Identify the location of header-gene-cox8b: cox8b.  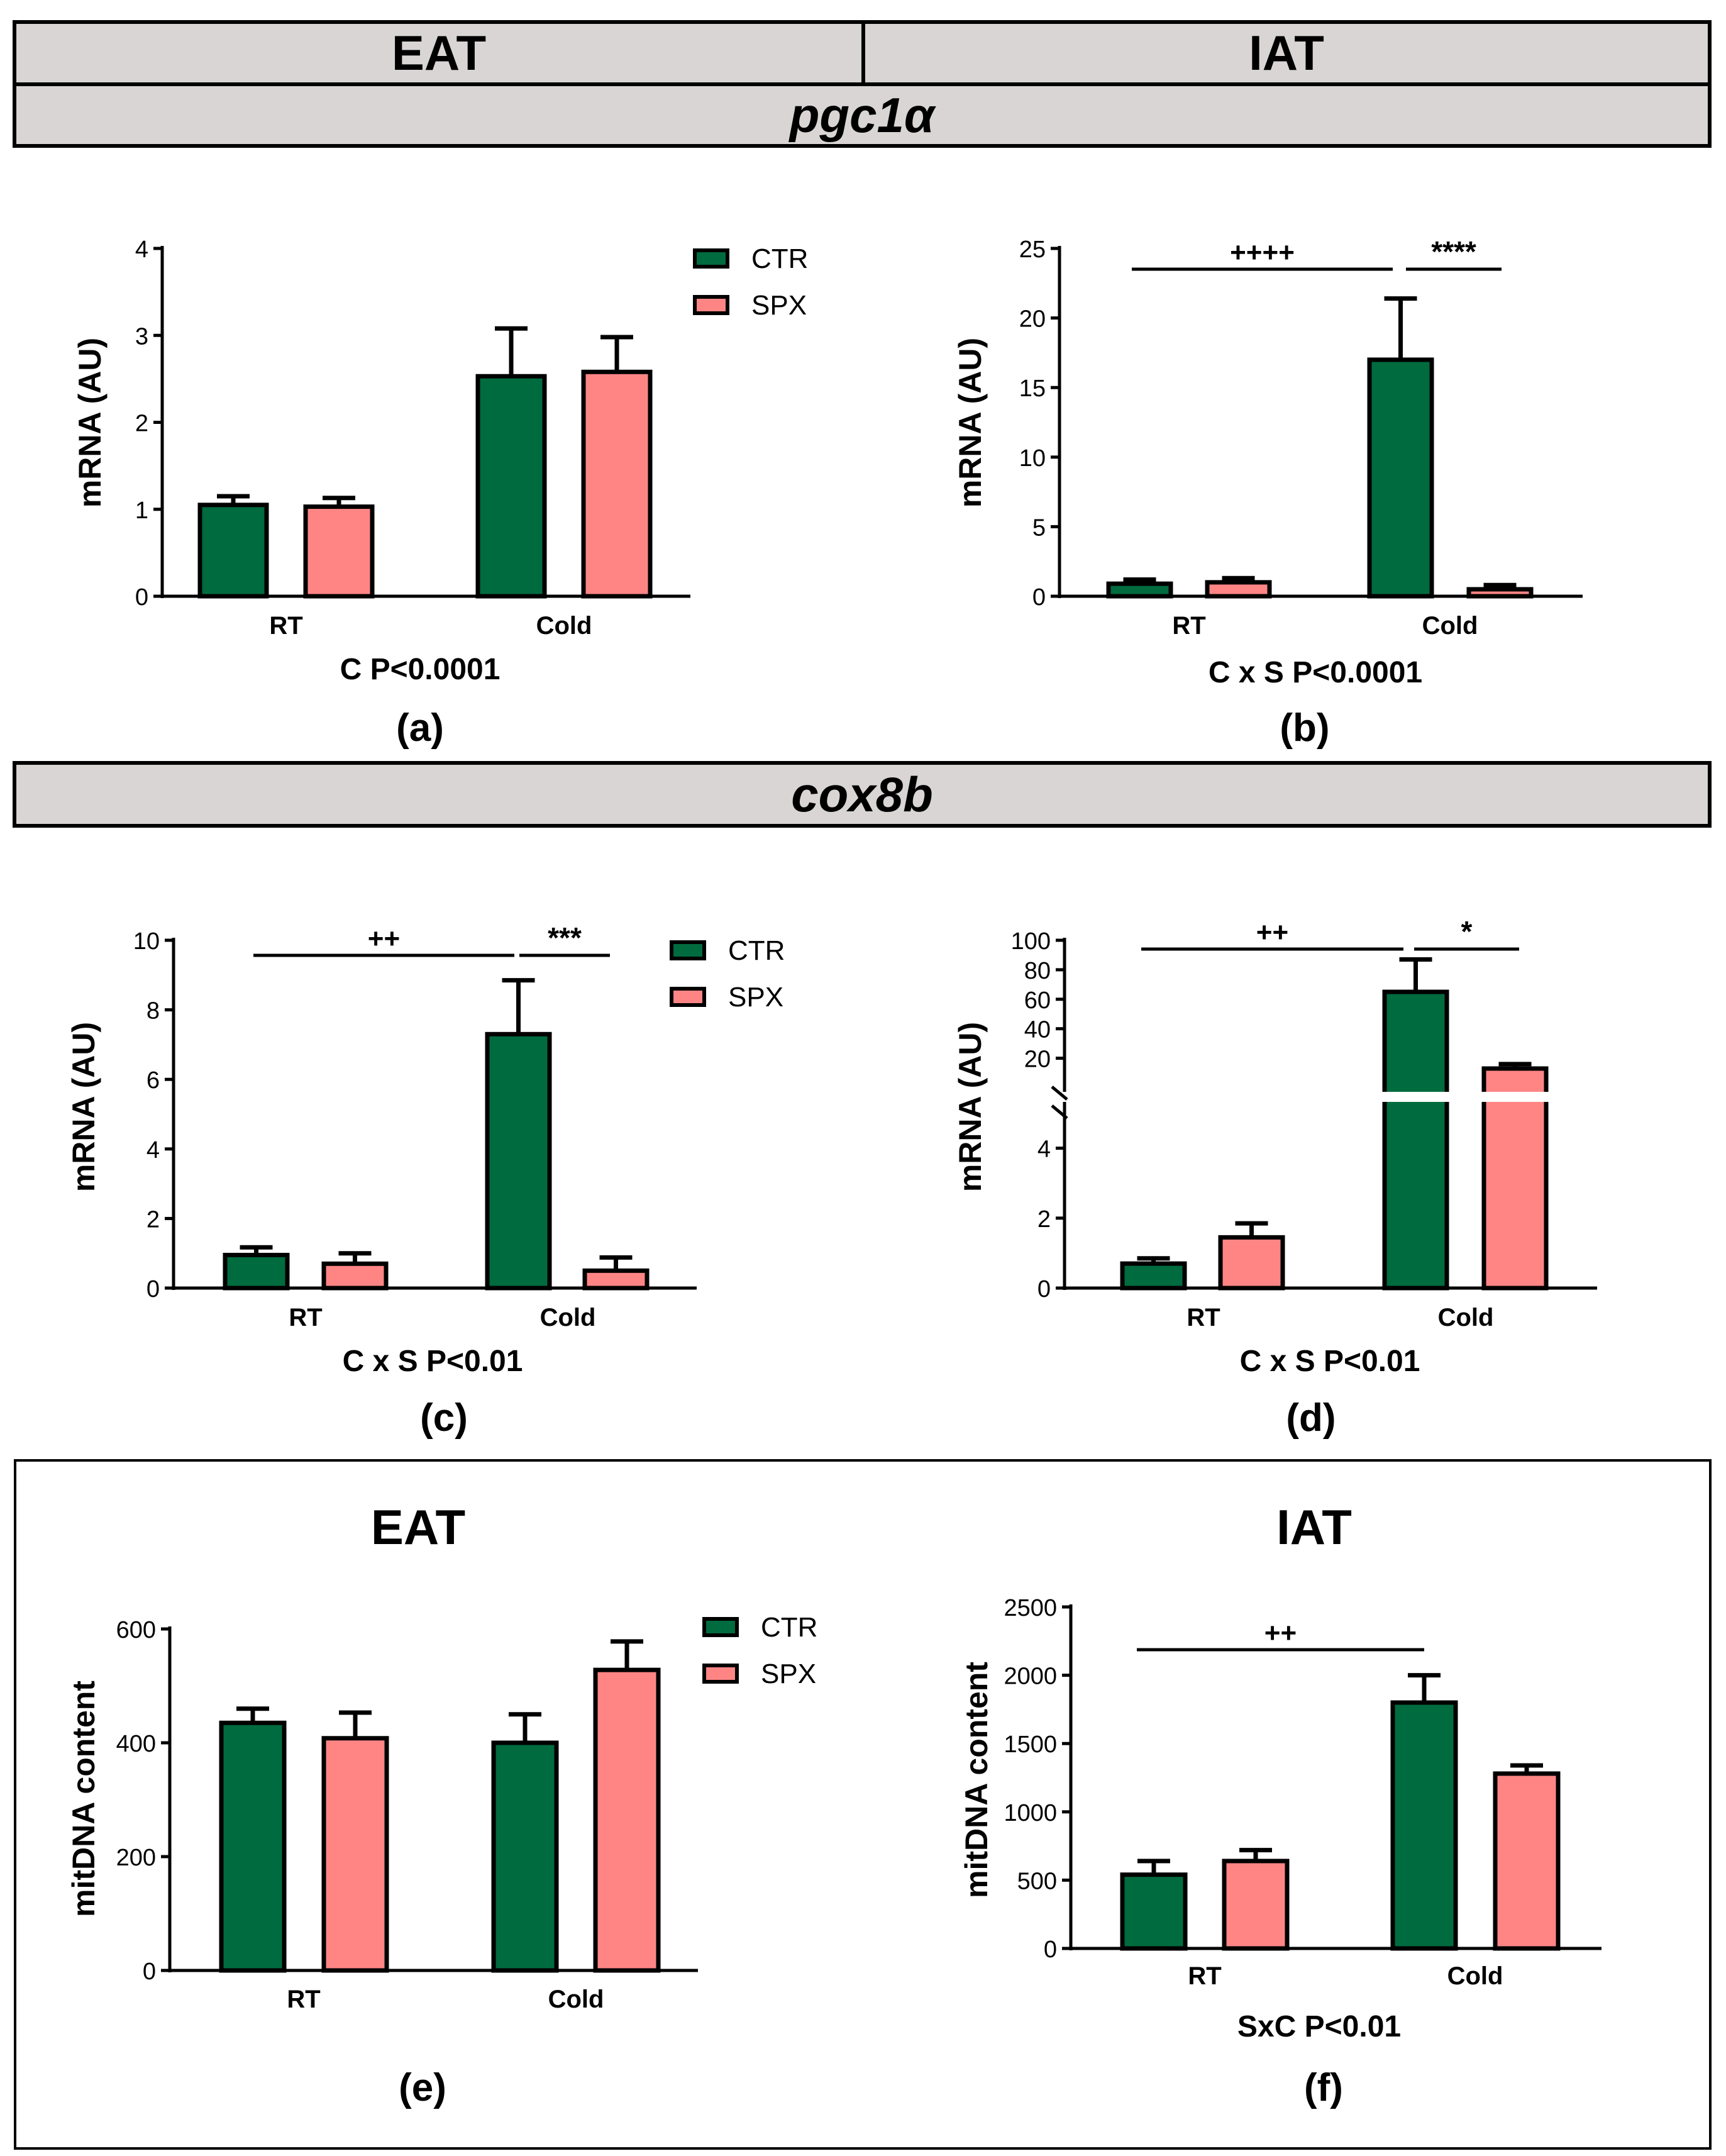
(862, 794).